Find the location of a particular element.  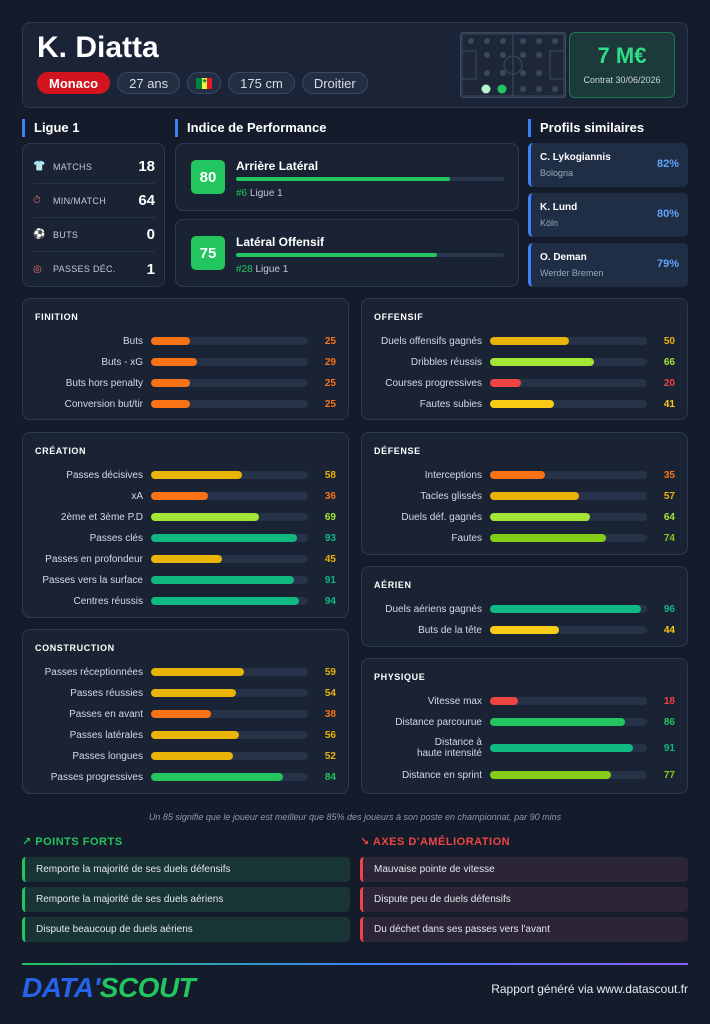

metric-row: Centres réussis 94 is located at coordinates (185, 601).